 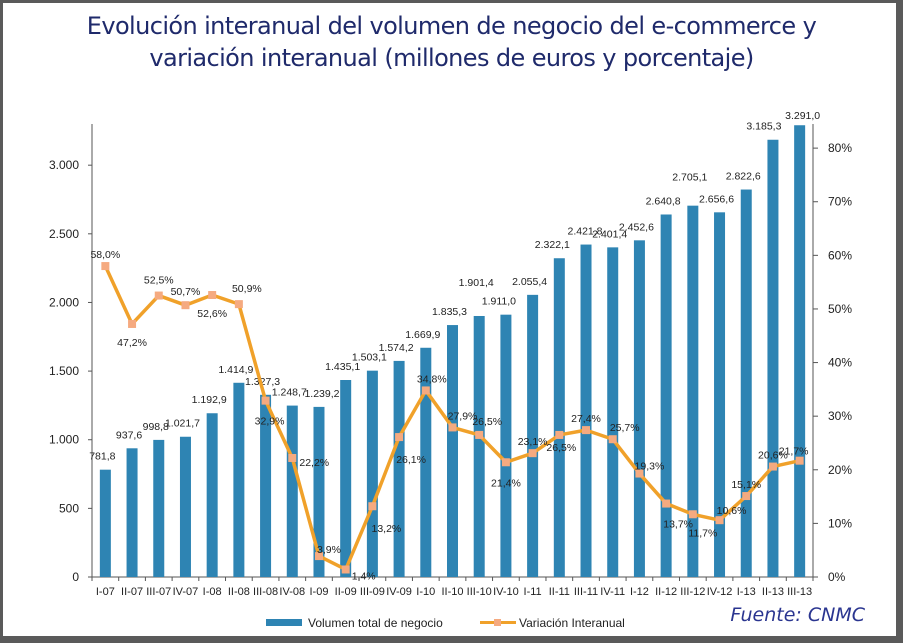 What do you see at coordinates (270, 422) in the screenshot?
I see `line-data-label: 32,9%` at bounding box center [270, 422].